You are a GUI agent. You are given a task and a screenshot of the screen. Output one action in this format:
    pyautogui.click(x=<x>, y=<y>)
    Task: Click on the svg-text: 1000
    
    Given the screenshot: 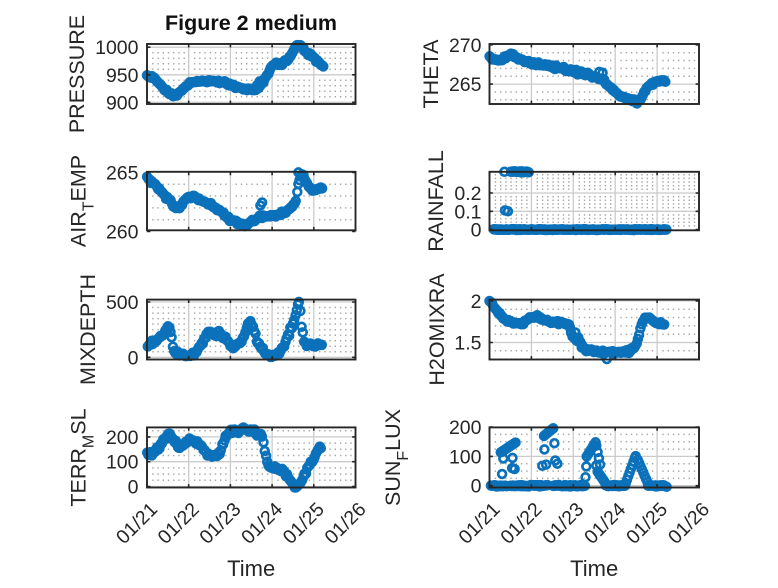 What is the action you would take?
    pyautogui.click(x=117, y=48)
    